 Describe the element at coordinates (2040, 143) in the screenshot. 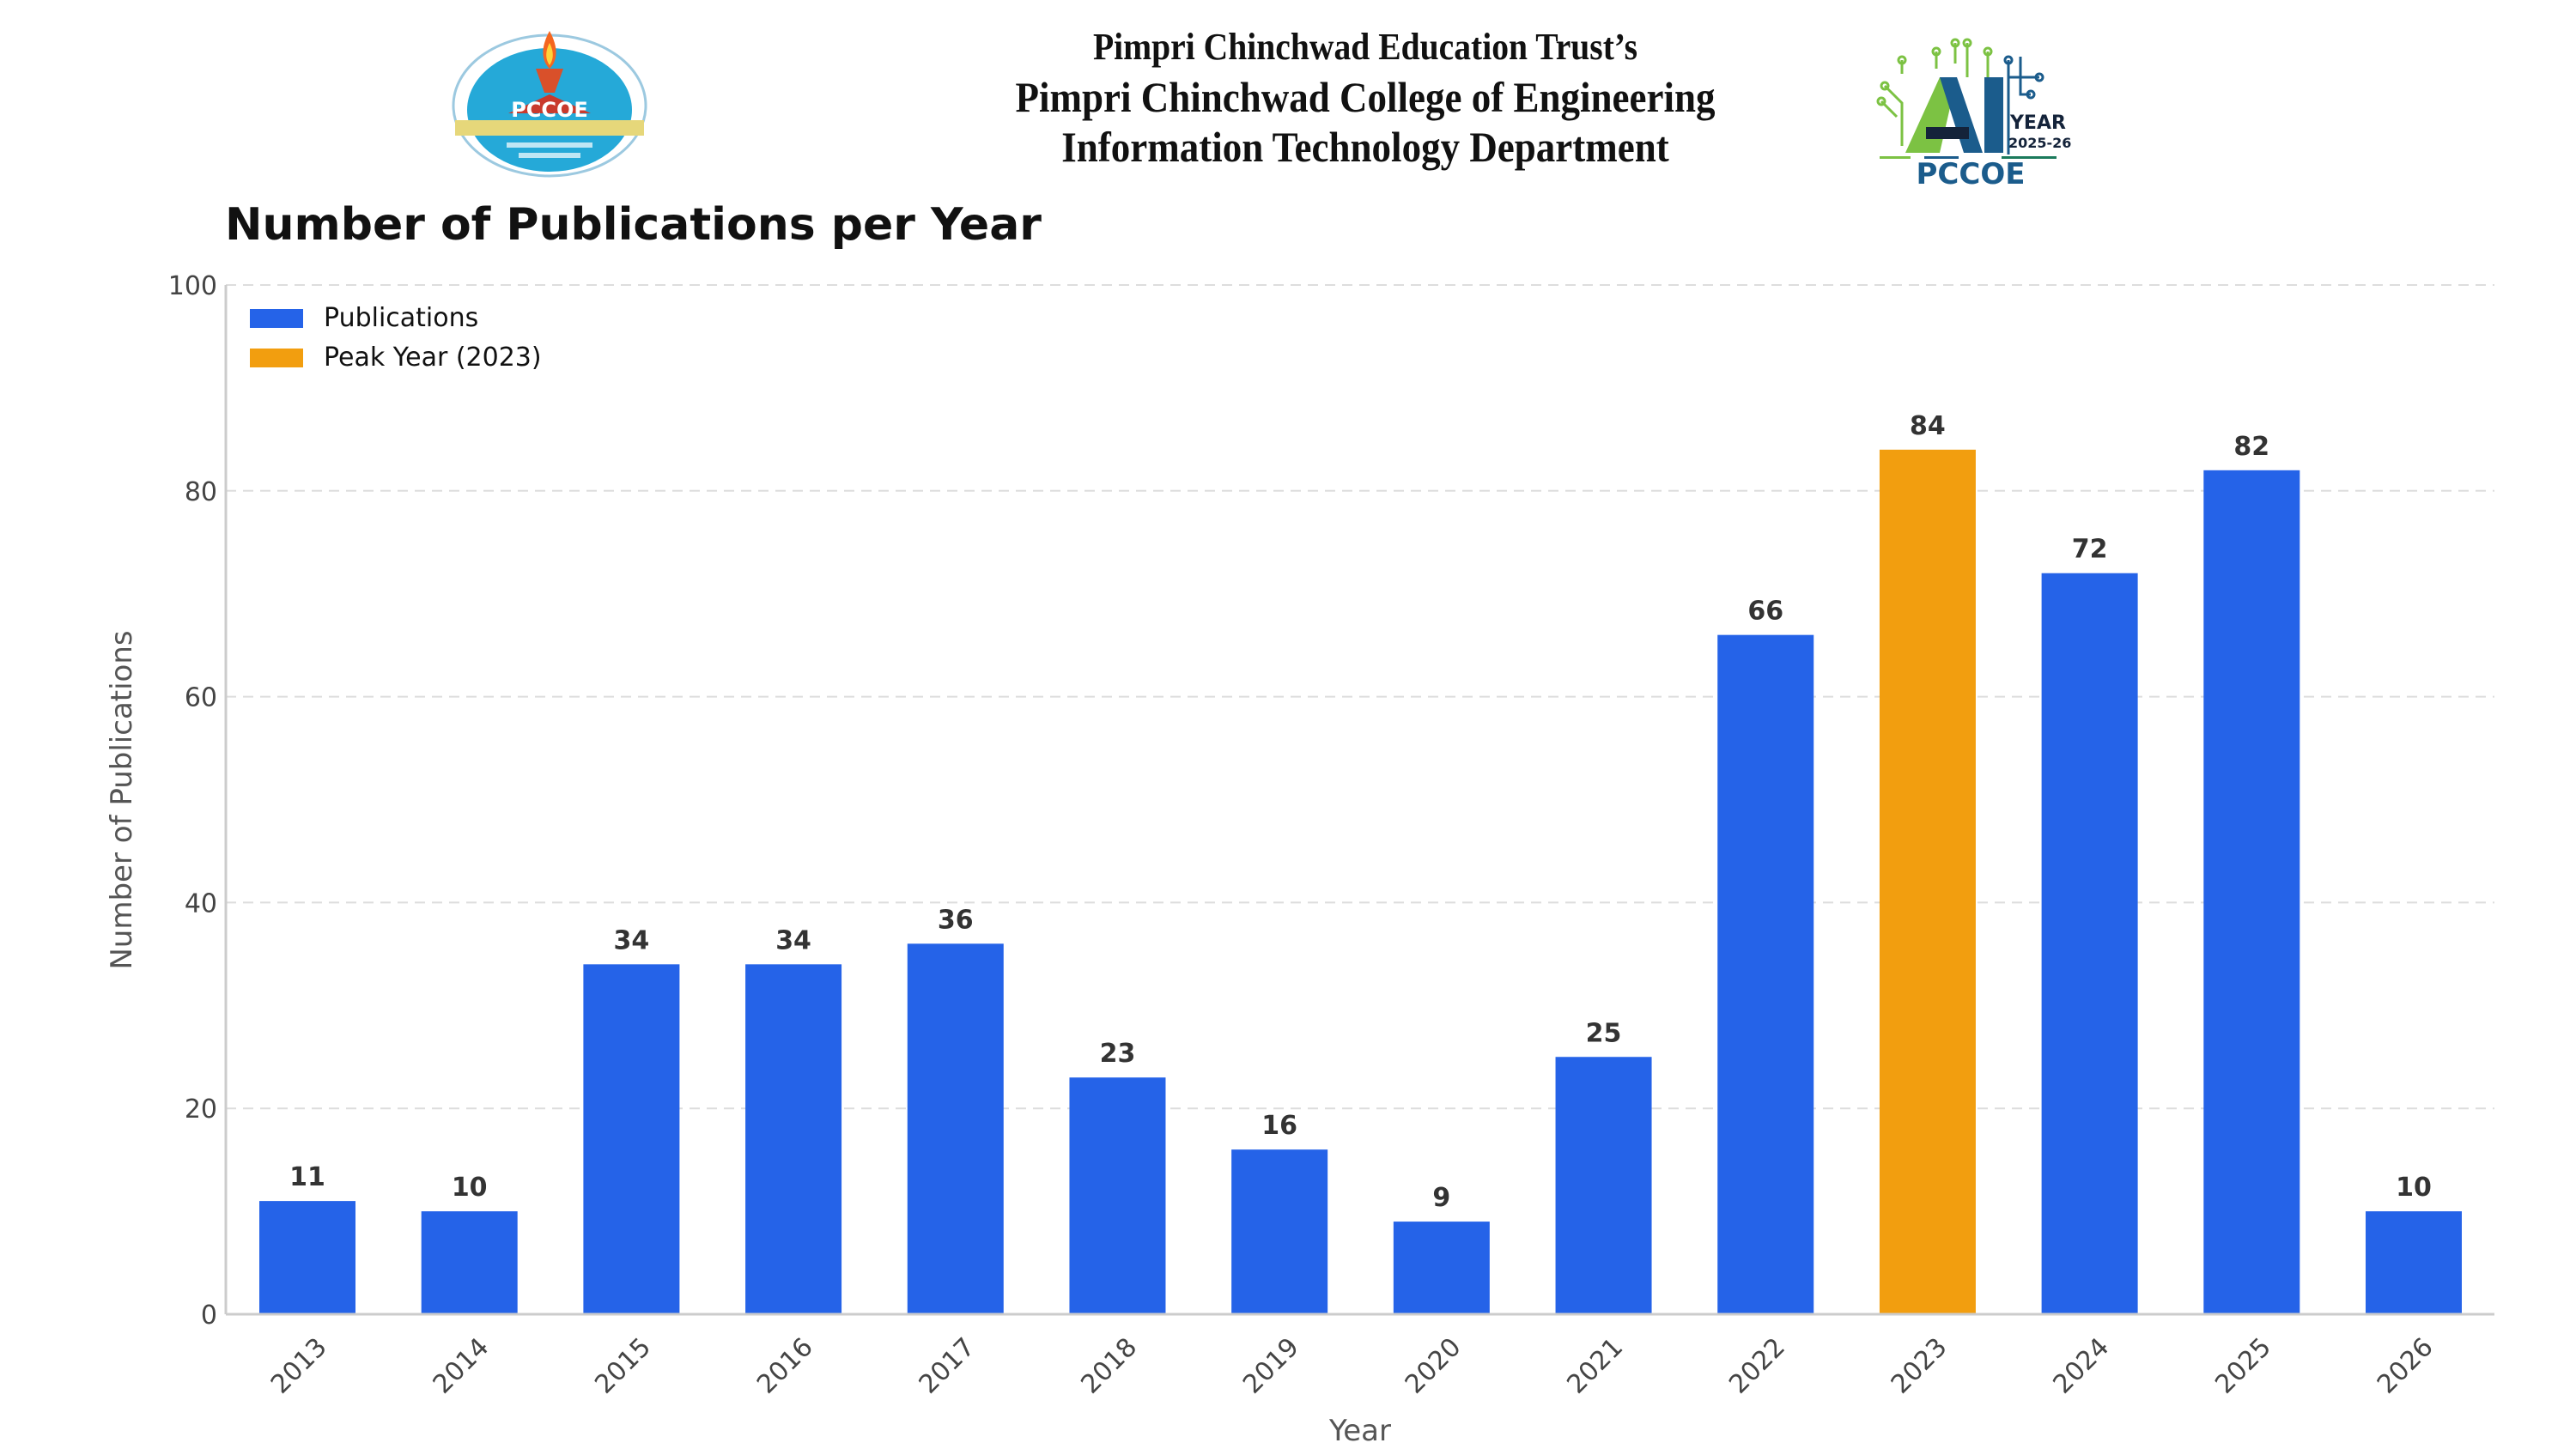

I see `svg-text: 2025-26` at that location.